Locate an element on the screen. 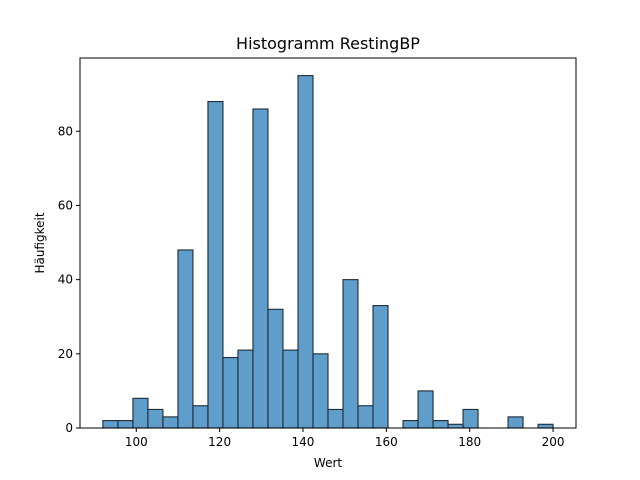  x-tick-label: 180 is located at coordinates (469, 442).